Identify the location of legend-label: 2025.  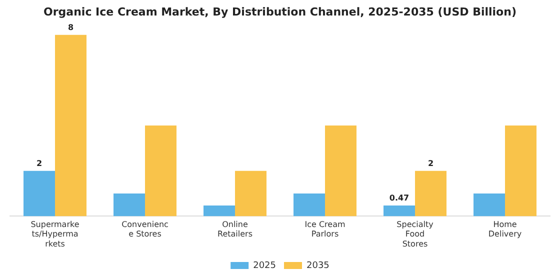
(264, 265).